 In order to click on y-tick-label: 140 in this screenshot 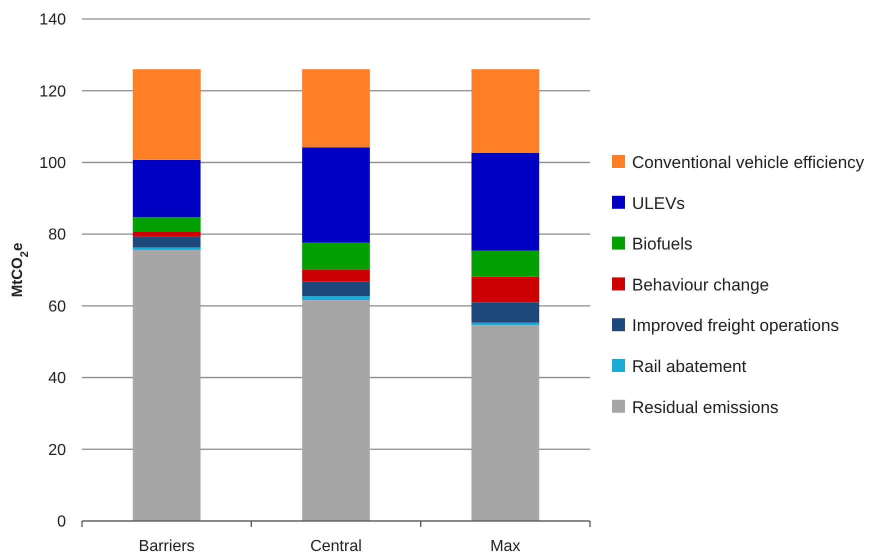, I will do `click(52, 20)`.